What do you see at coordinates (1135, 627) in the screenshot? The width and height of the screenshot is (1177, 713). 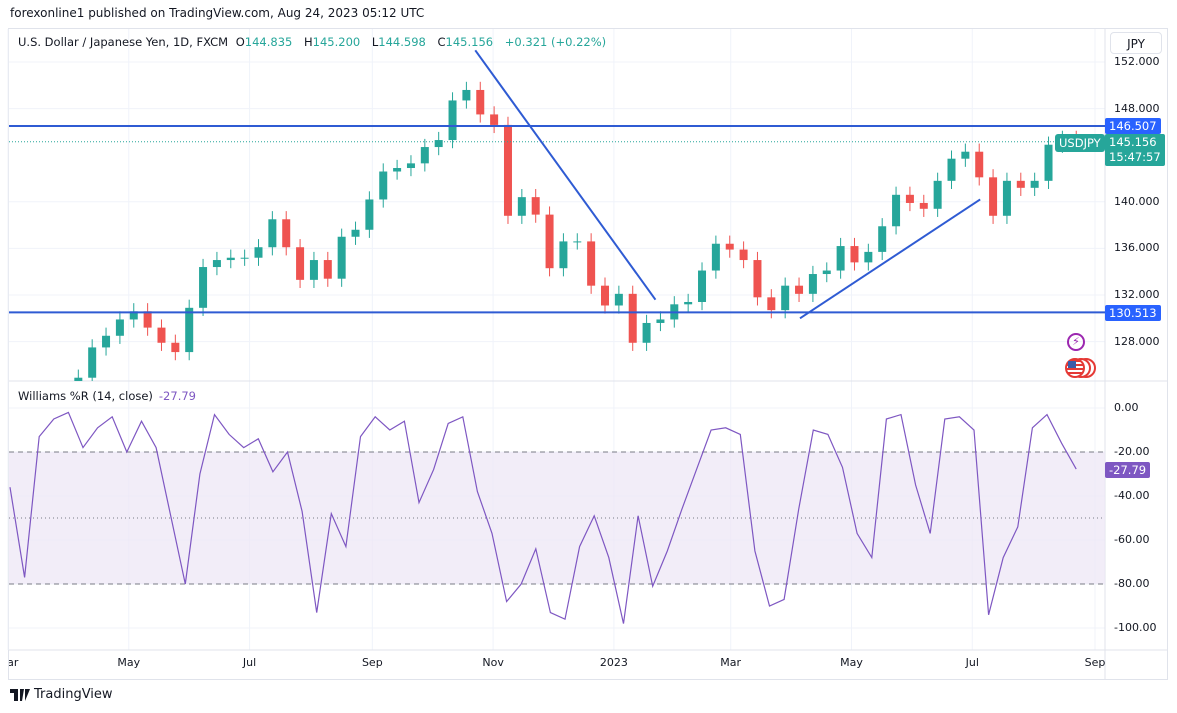 I see `wr-tick-label: -100.00` at bounding box center [1135, 627].